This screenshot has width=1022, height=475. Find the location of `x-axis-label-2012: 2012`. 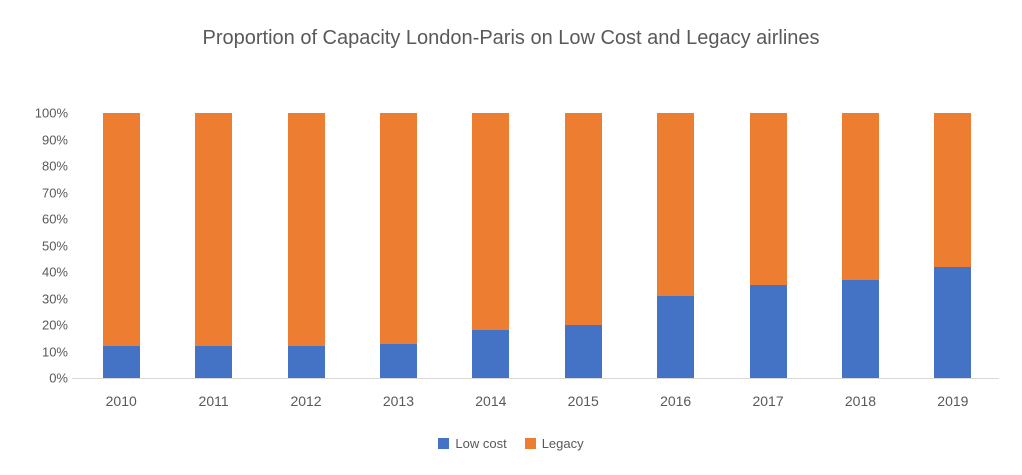

x-axis-label-2012: 2012 is located at coordinates (306, 401).